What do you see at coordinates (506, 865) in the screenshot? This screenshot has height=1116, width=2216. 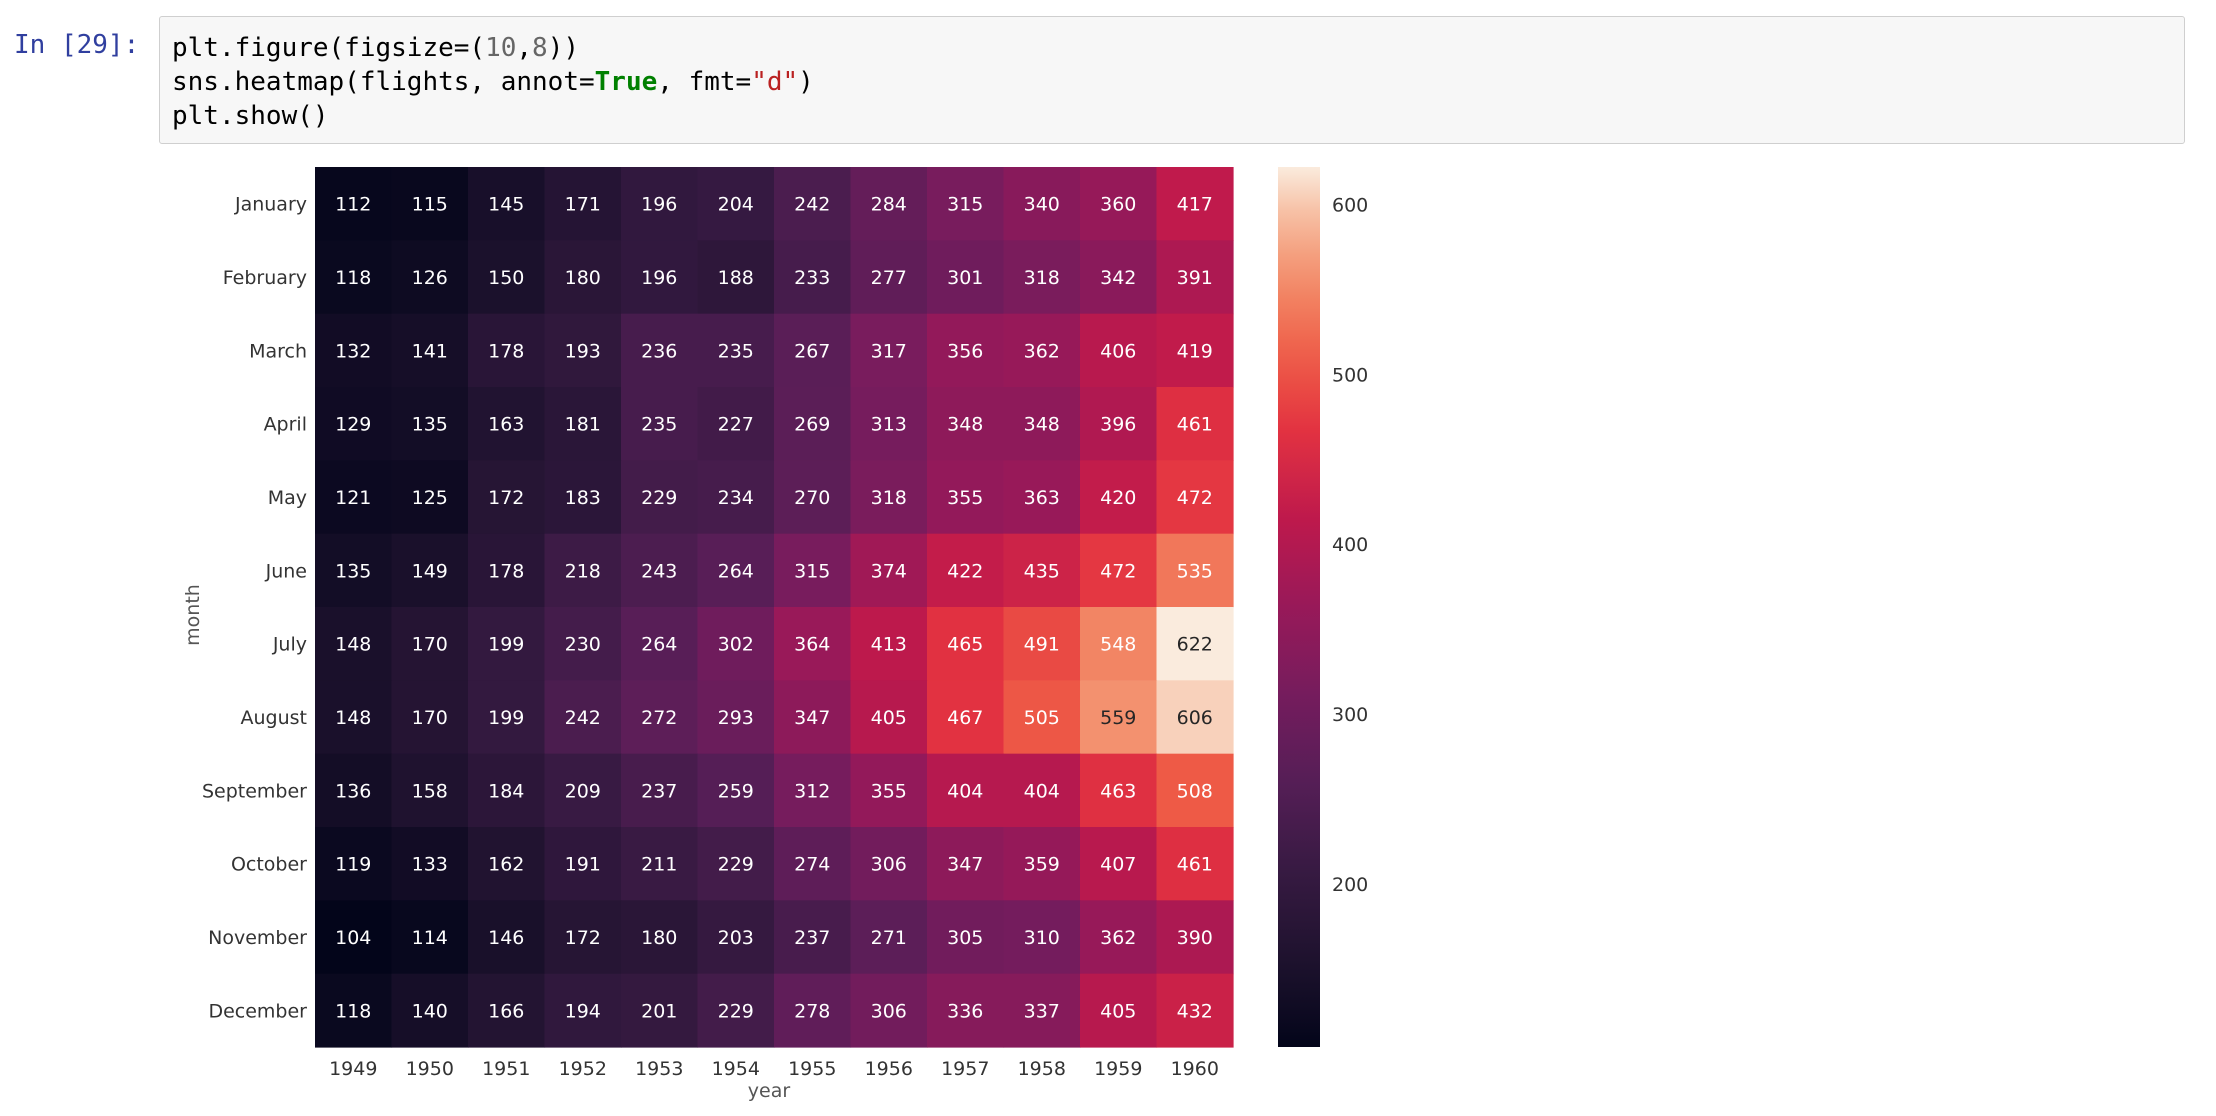 I see `heatmap-cell-annotation: 162` at bounding box center [506, 865].